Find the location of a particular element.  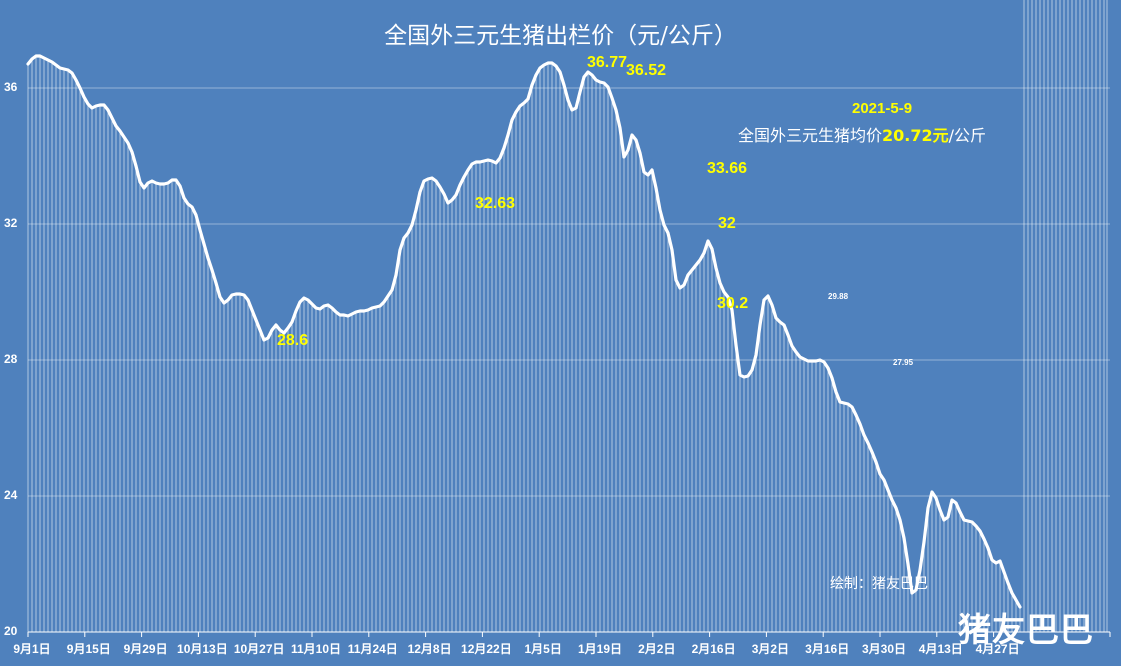

x-tick-label: 9月15日 is located at coordinates (88, 649).